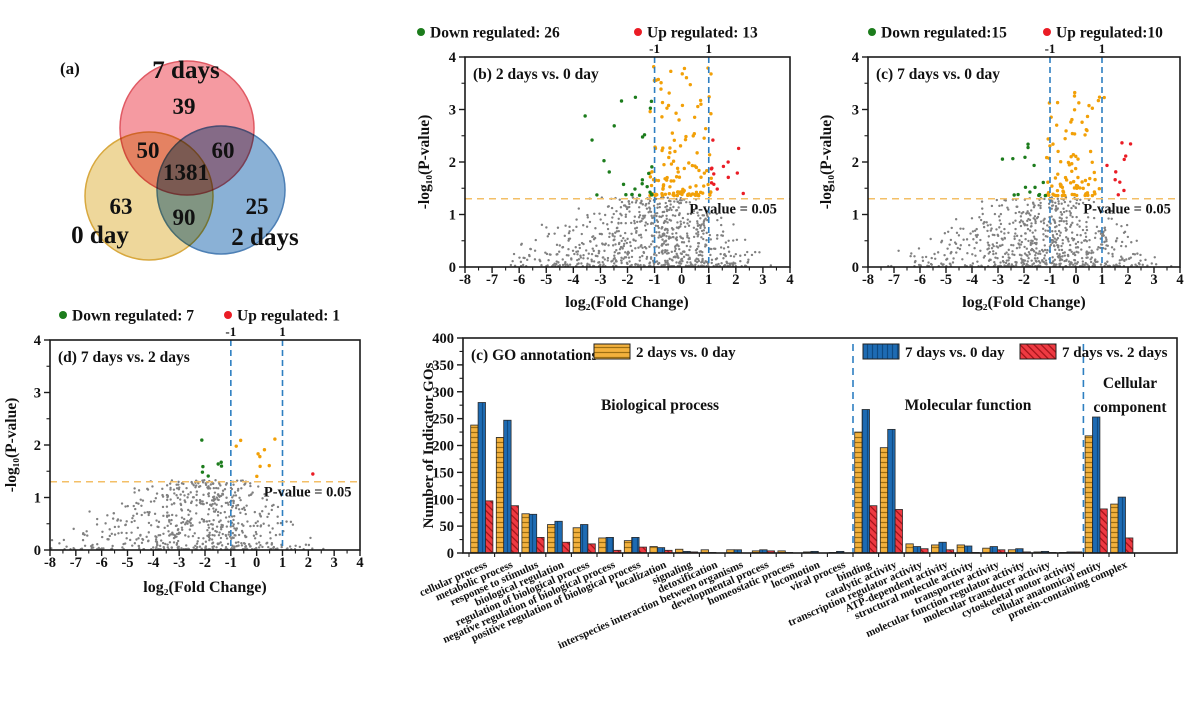 This screenshot has width=1200, height=709. I want to click on section-title: Cellular, so click(1130, 383).